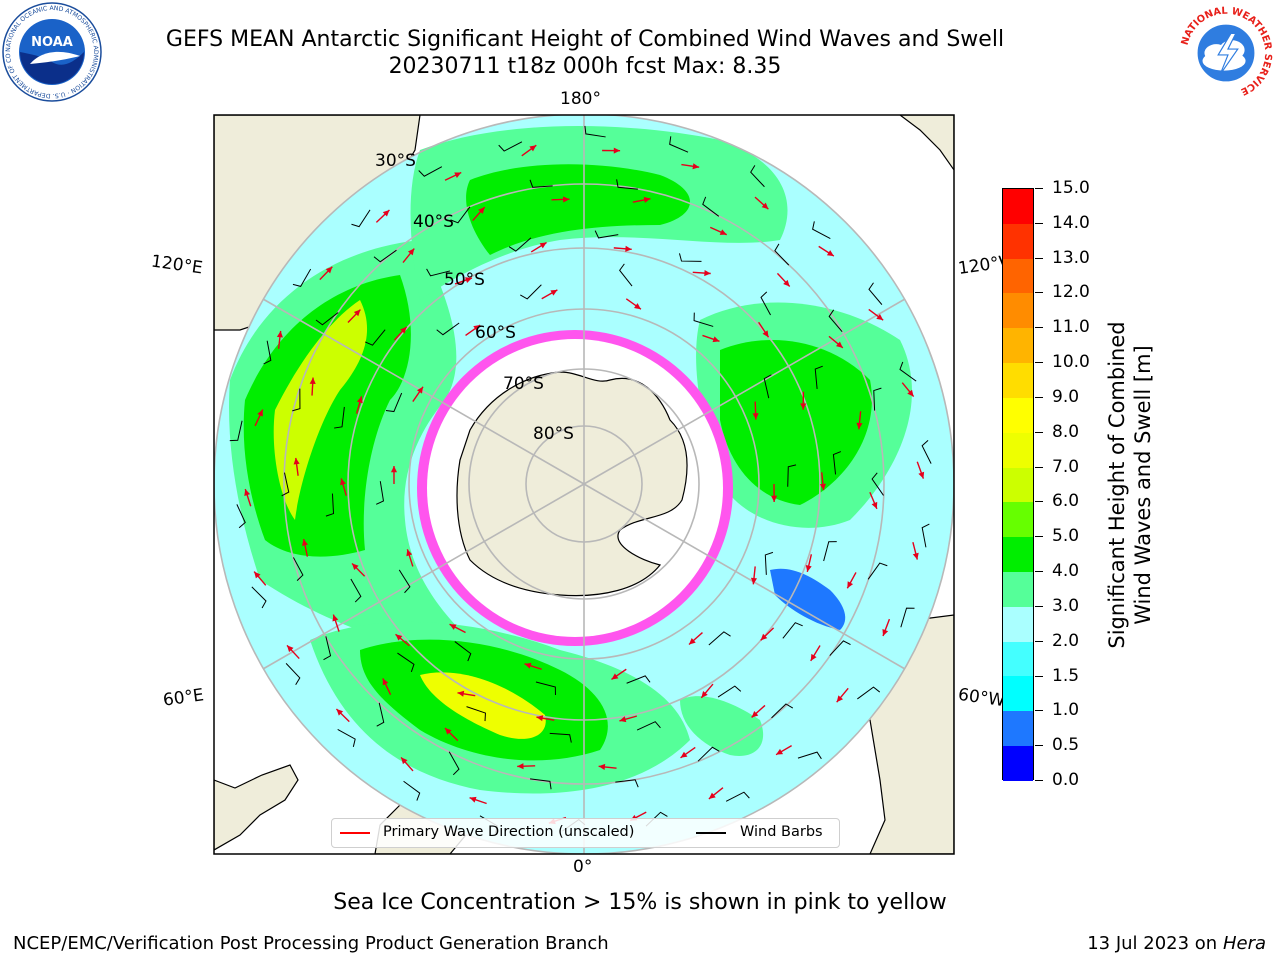 This screenshot has height=960, width=1280. Describe the element at coordinates (585, 66) in the screenshot. I see `chart-subtitle: 20230711 t18z 000h fcst Max: 8.35` at that location.